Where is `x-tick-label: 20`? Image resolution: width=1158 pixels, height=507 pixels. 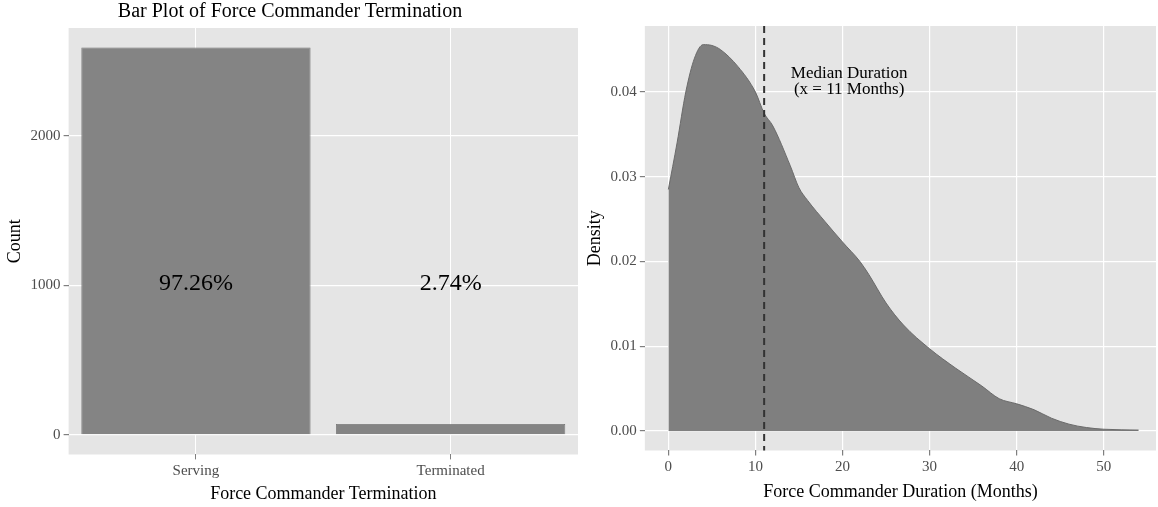 x-tick-label: 20 is located at coordinates (843, 466).